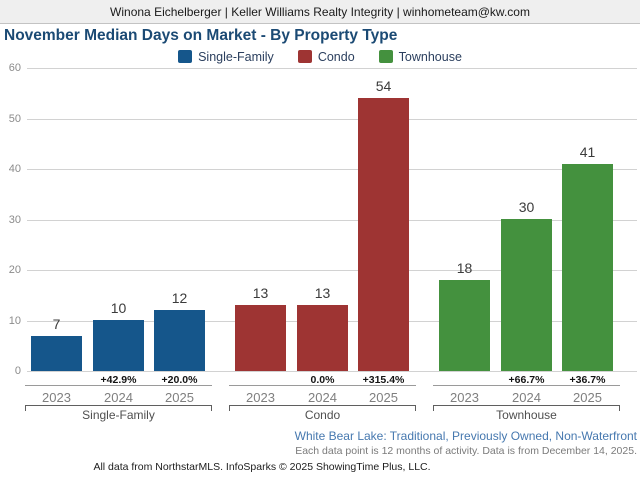 This screenshot has width=640, height=480. Describe the element at coordinates (185, 56) in the screenshot. I see `legend-swatch-single-family` at that location.